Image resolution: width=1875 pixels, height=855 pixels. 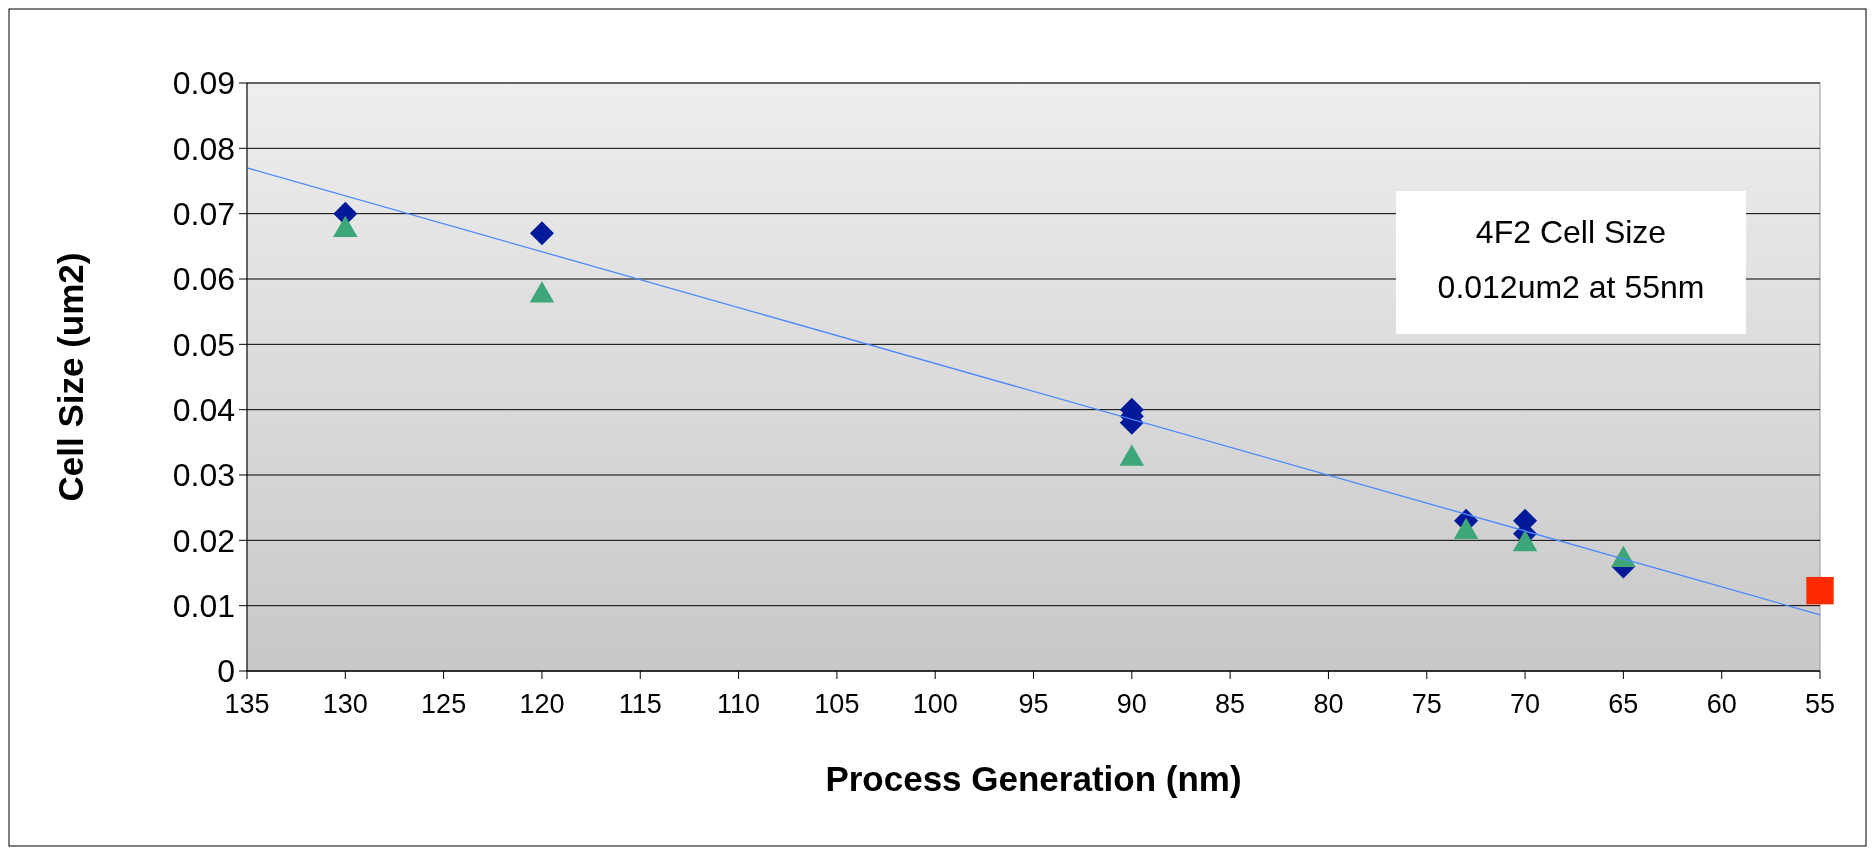 What do you see at coordinates (1820, 704) in the screenshot?
I see `x-tick-label: 55` at bounding box center [1820, 704].